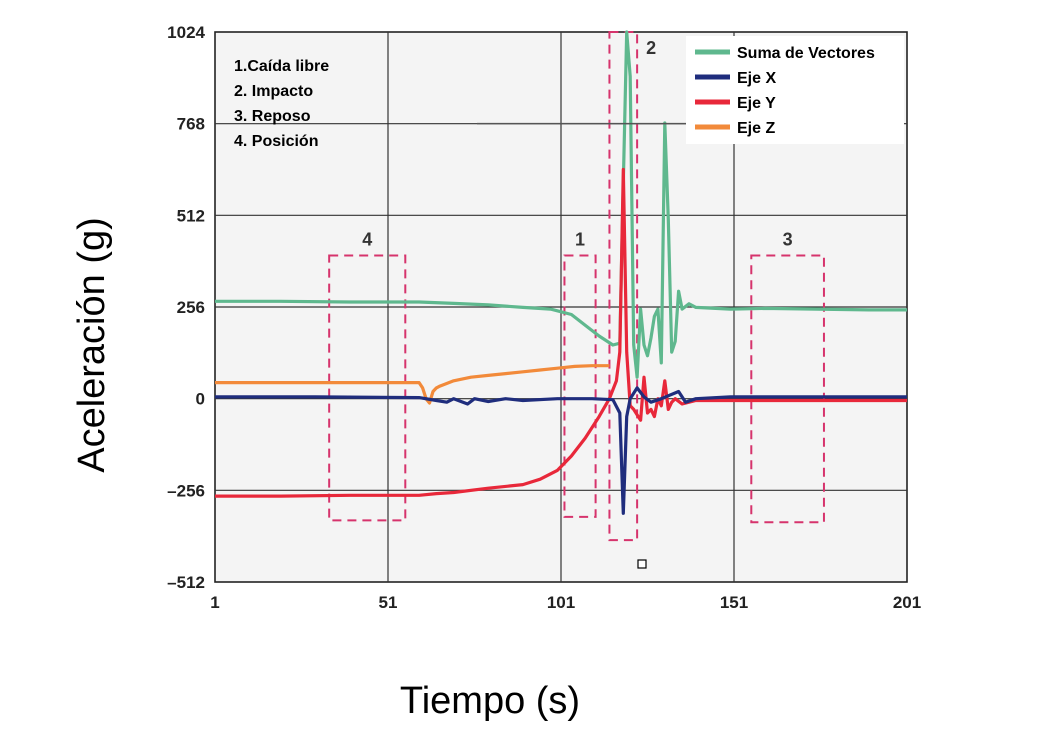 The width and height of the screenshot is (1046, 750). I want to click on small-marker-icon, so click(642, 564).